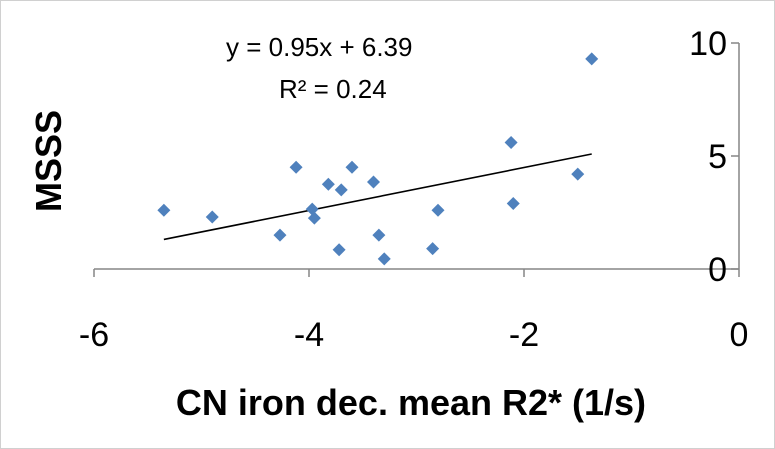 Image resolution: width=775 pixels, height=449 pixels. I want to click on trendline, so click(377, 197).